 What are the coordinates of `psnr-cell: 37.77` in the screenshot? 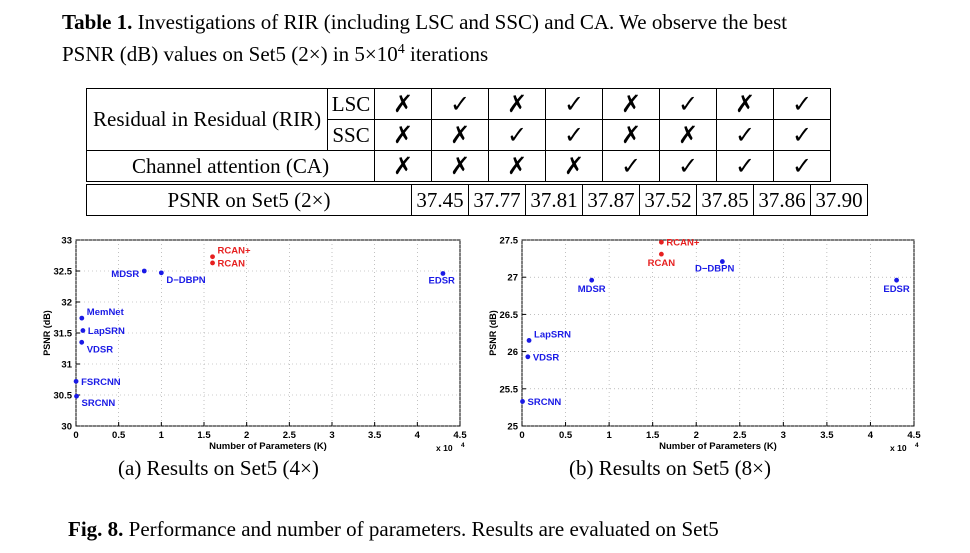 It's located at (497, 200).